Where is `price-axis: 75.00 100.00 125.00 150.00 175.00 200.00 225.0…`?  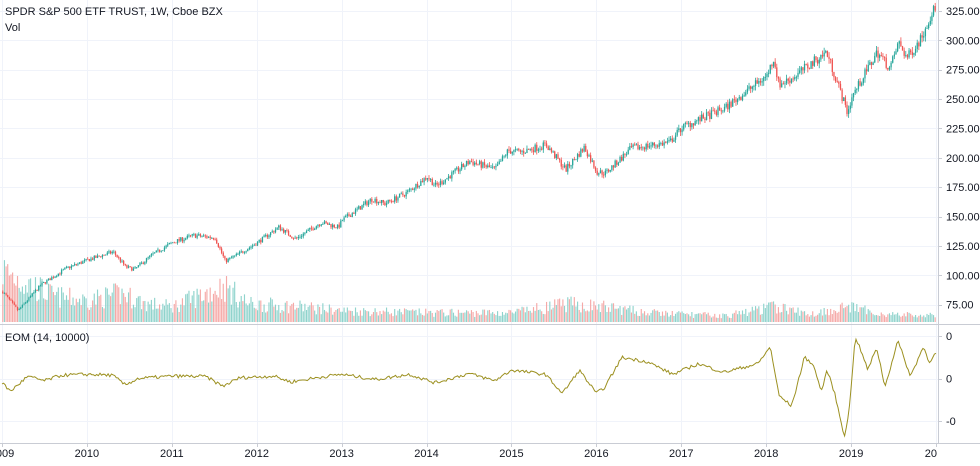 price-axis: 75.00 100.00 125.00 150.00 175.00 200.00 225.0… is located at coordinates (959, 159).